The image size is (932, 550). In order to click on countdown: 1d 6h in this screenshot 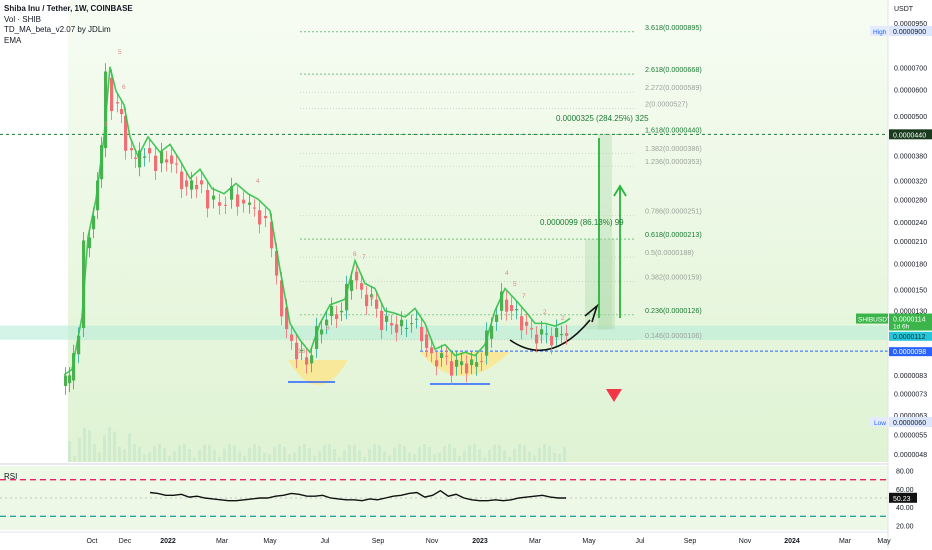, I will do `click(901, 327)`.